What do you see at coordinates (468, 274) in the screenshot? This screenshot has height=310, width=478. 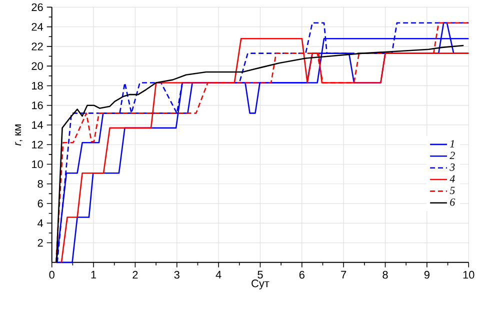 I see `x-tick-label: 10` at bounding box center [468, 274].